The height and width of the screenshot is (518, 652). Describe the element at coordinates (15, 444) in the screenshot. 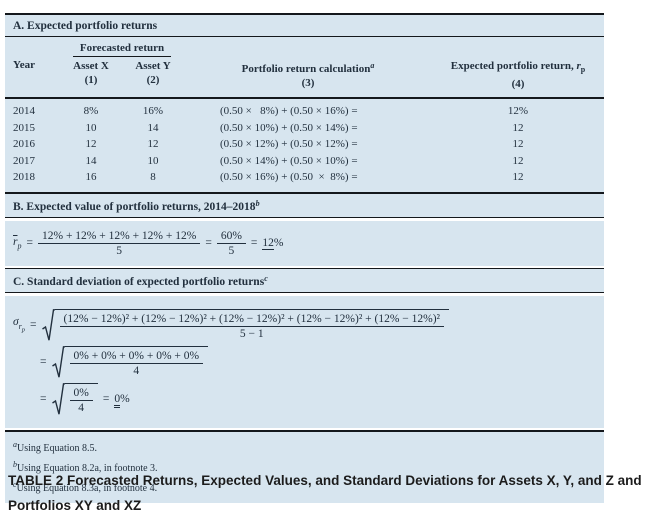

I see `footnote-mark: a` at that location.